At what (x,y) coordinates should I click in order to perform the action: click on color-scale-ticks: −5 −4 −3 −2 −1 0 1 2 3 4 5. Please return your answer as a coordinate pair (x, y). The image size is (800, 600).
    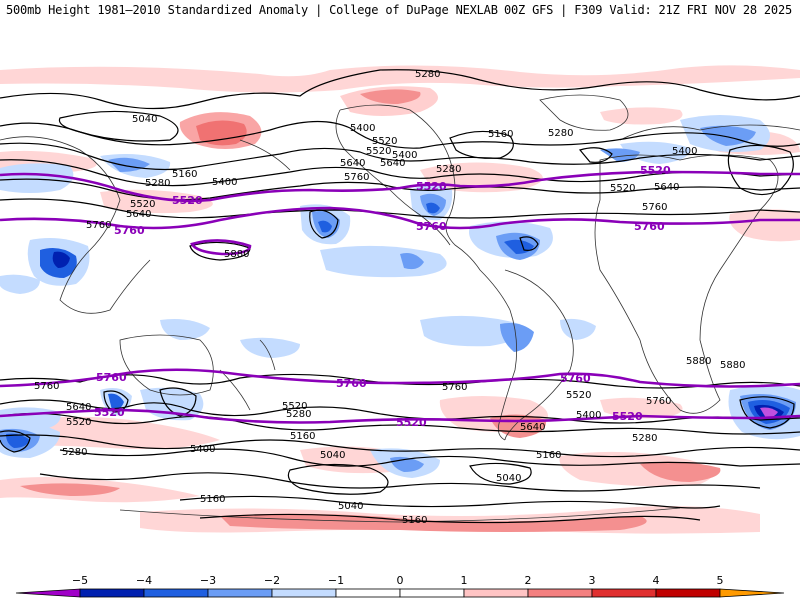
    Looking at the image, I should click on (398, 580).